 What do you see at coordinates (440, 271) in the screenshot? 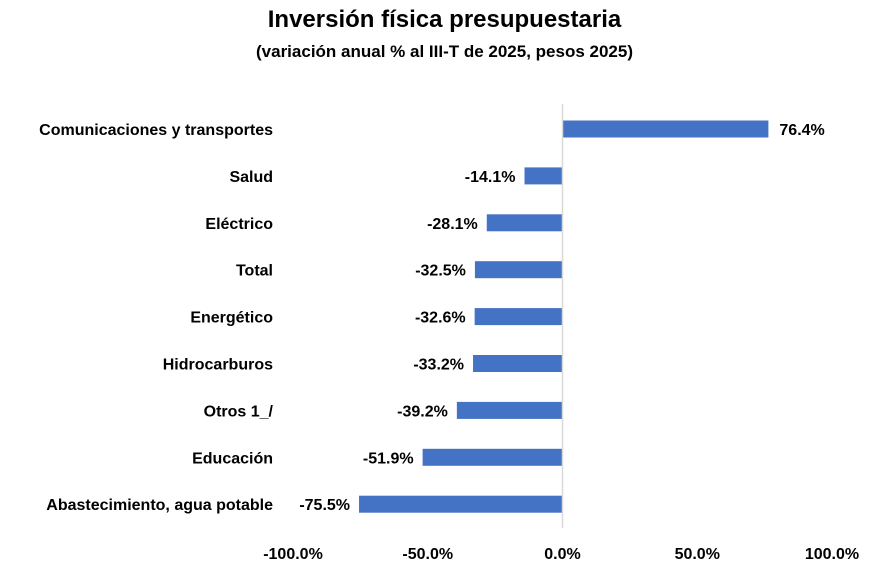
I see `data-label: -32.5%` at bounding box center [440, 271].